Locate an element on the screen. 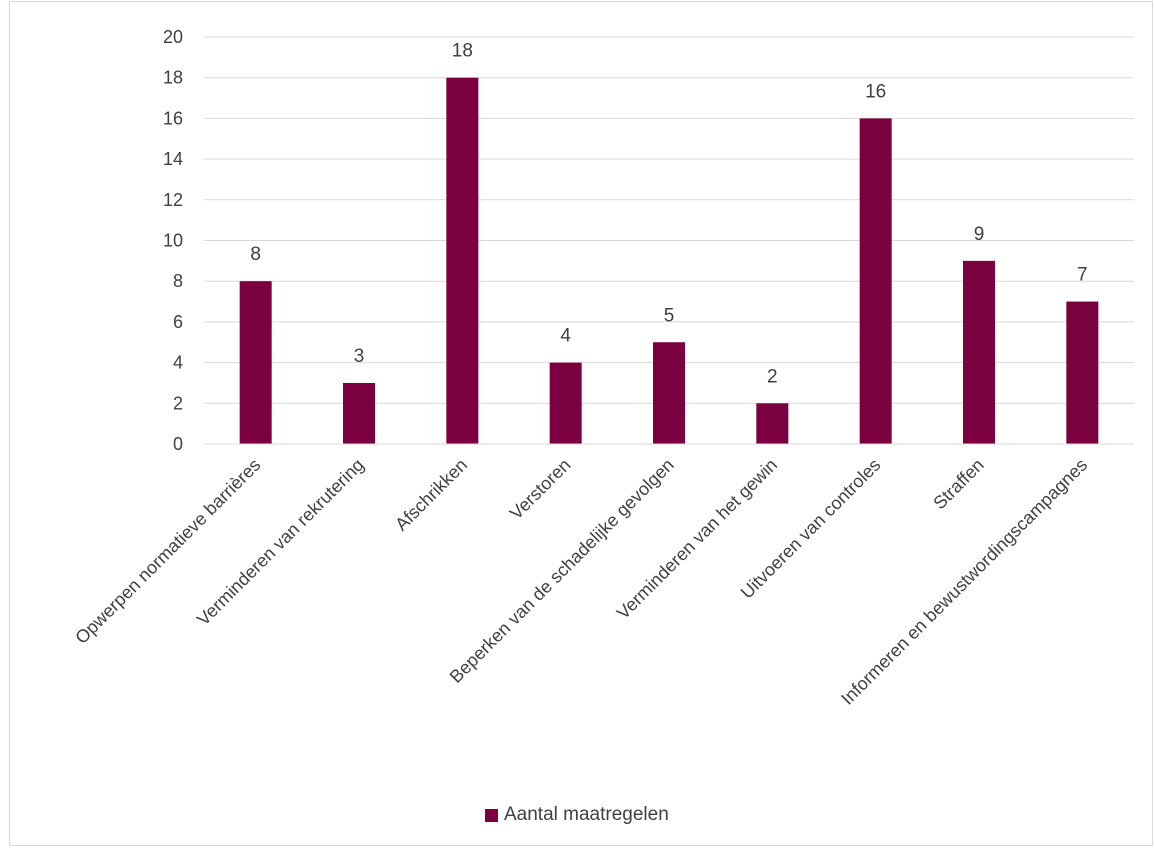 The image size is (1155, 848). y-tick-label: 14 is located at coordinates (173, 159).